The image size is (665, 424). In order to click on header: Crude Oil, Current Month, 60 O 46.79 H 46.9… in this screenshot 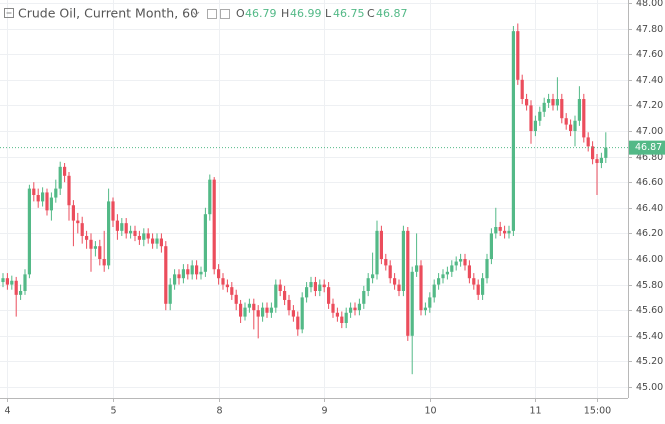, I will do `click(206, 13)`.